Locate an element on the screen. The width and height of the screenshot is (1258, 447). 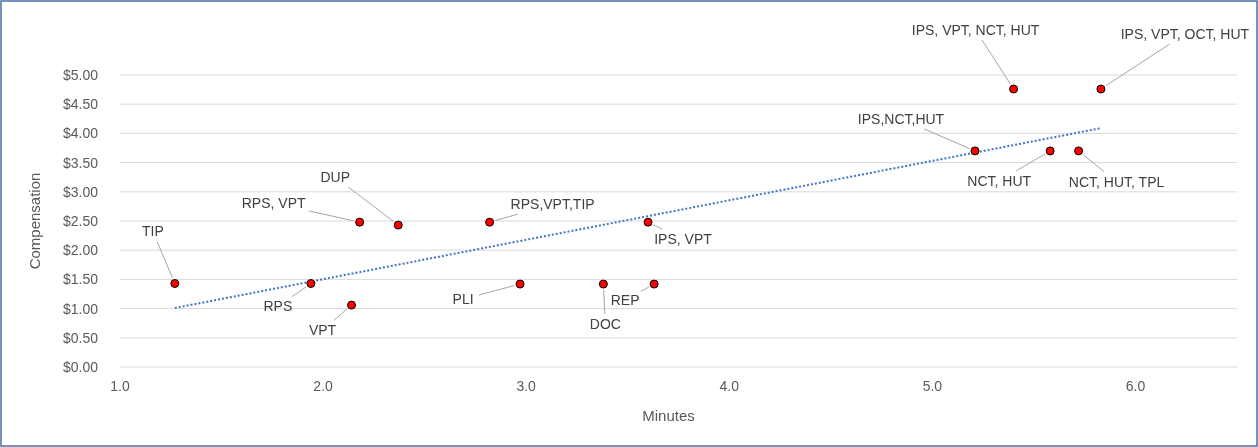
x-tick-label: 1.0 is located at coordinates (120, 386).